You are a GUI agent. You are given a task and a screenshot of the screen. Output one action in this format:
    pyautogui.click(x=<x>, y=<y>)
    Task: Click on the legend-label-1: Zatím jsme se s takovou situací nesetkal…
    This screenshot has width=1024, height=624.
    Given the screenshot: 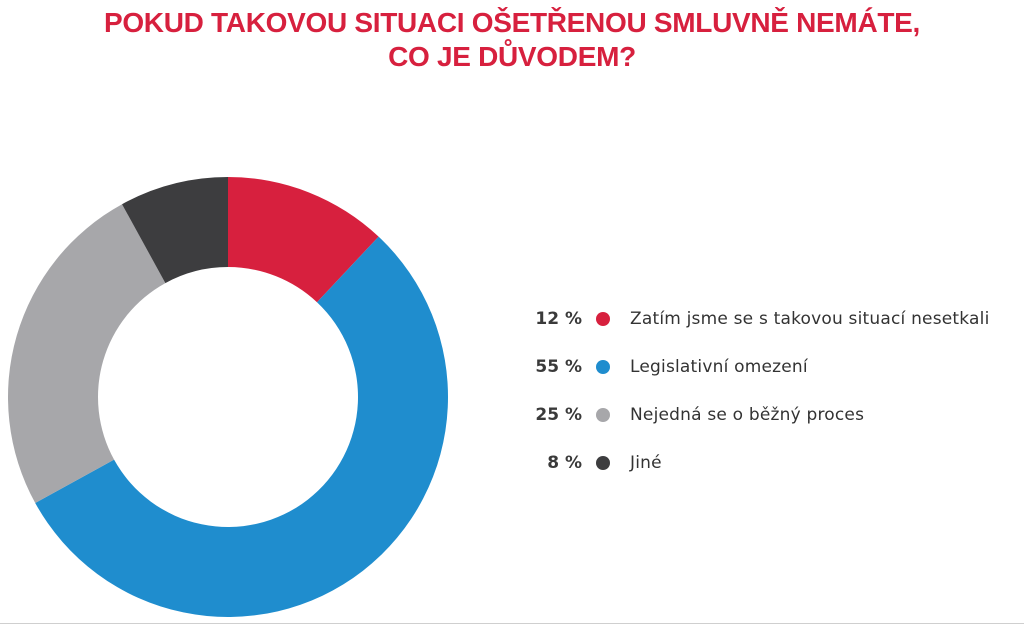 What is the action you would take?
    pyautogui.click(x=810, y=319)
    